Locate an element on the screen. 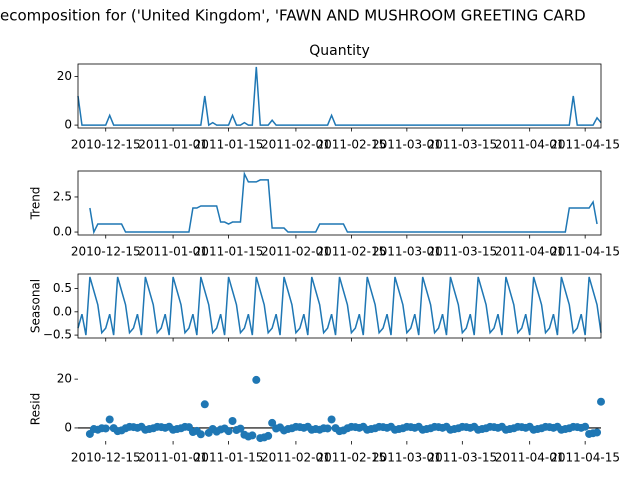 This screenshot has height=480, width=640. y-tick-label: 0.5 is located at coordinates (62, 288).